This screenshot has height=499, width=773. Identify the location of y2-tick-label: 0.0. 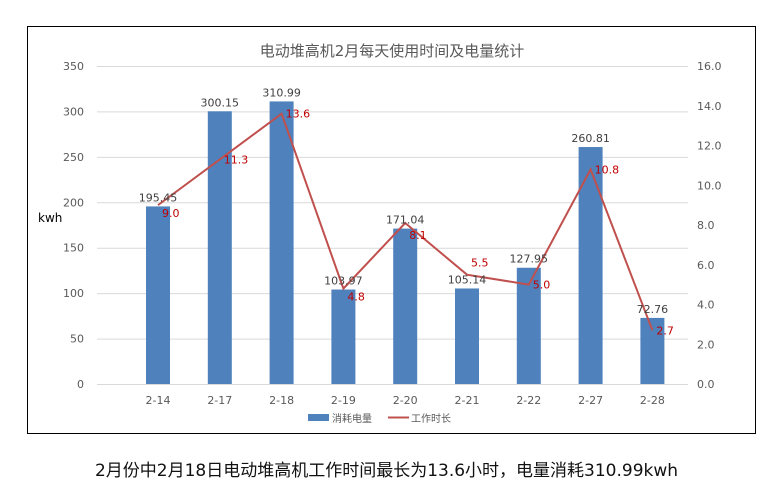
(706, 384).